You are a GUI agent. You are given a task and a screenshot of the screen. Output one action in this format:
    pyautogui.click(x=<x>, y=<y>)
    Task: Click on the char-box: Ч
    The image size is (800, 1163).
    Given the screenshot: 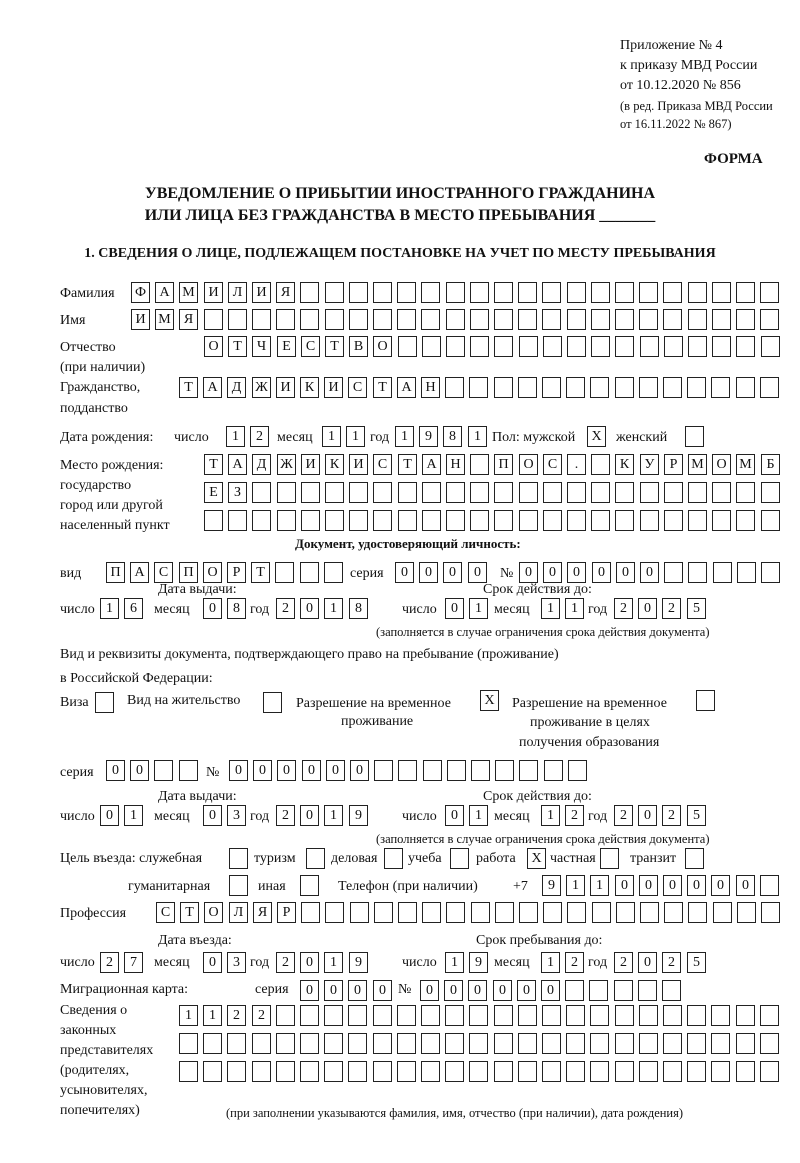 What is the action you would take?
    pyautogui.click(x=261, y=346)
    